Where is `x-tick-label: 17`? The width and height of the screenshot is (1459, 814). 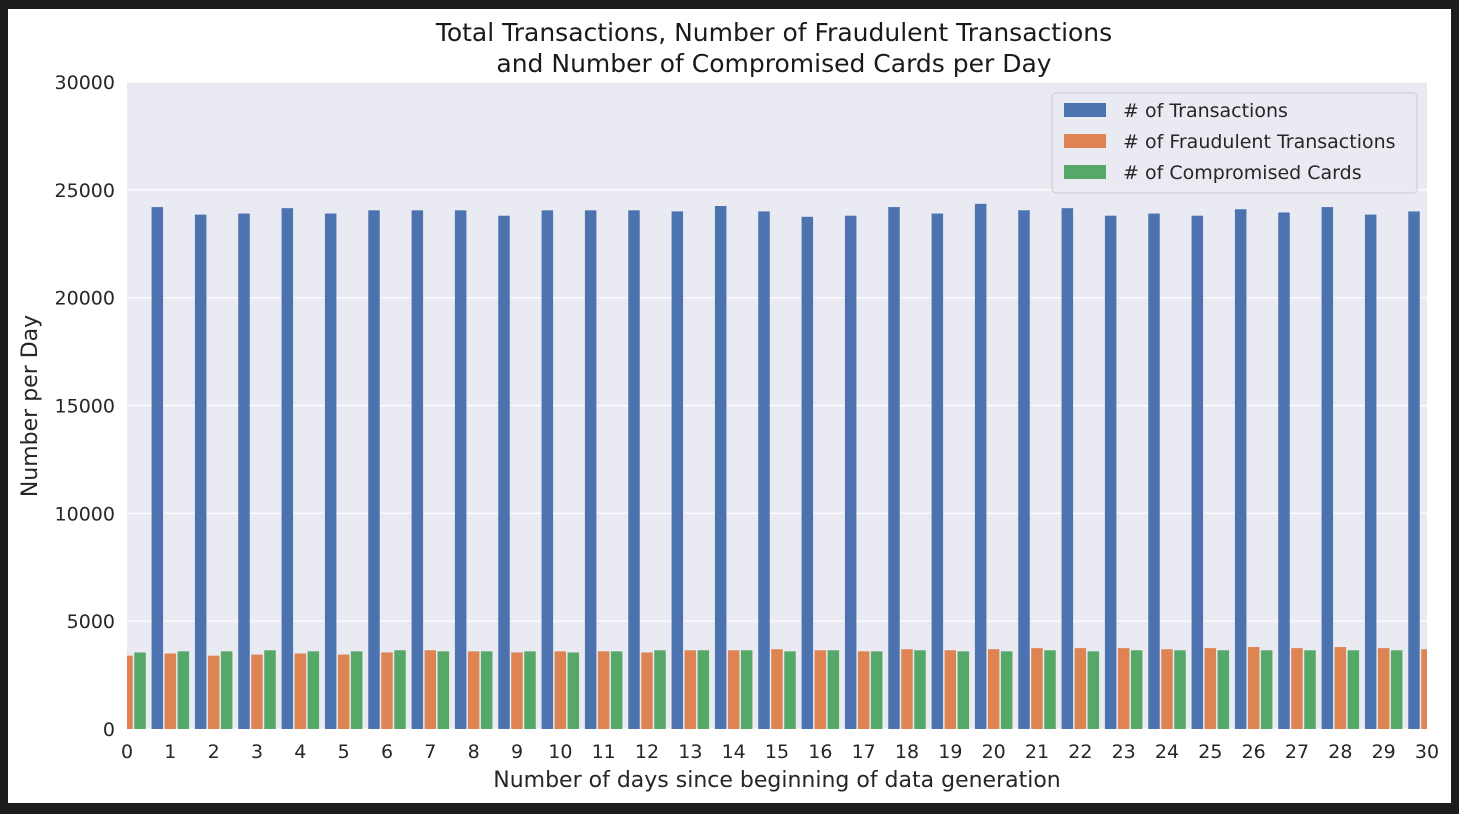
x-tick-label: 17 is located at coordinates (864, 752).